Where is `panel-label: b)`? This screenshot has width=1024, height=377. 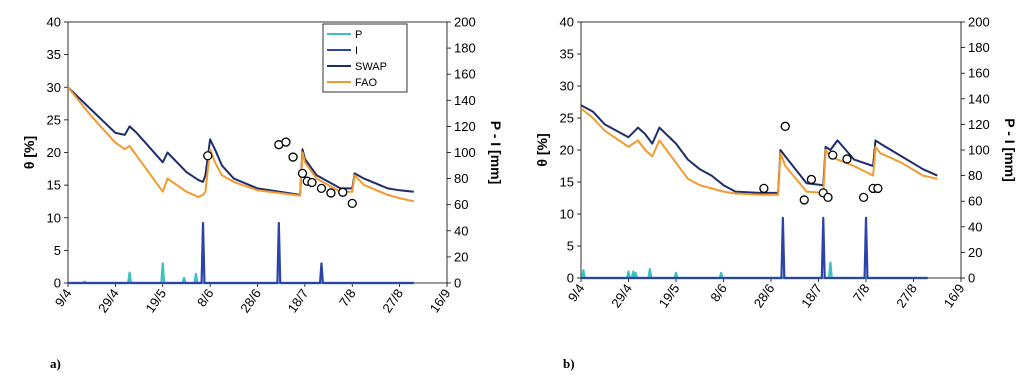 panel-label: b) is located at coordinates (569, 363).